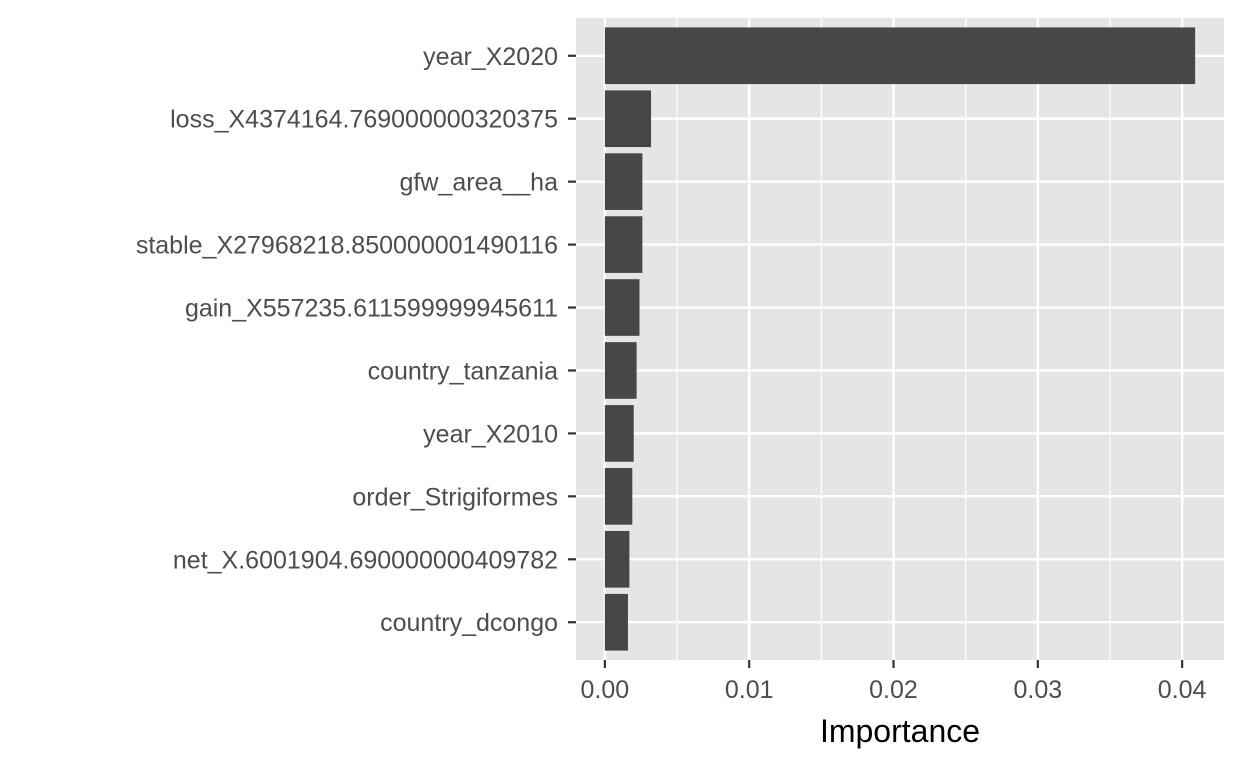 This screenshot has height=767, width=1242. What do you see at coordinates (455, 497) in the screenshot?
I see `y-tick-label: order_Strigiformes` at bounding box center [455, 497].